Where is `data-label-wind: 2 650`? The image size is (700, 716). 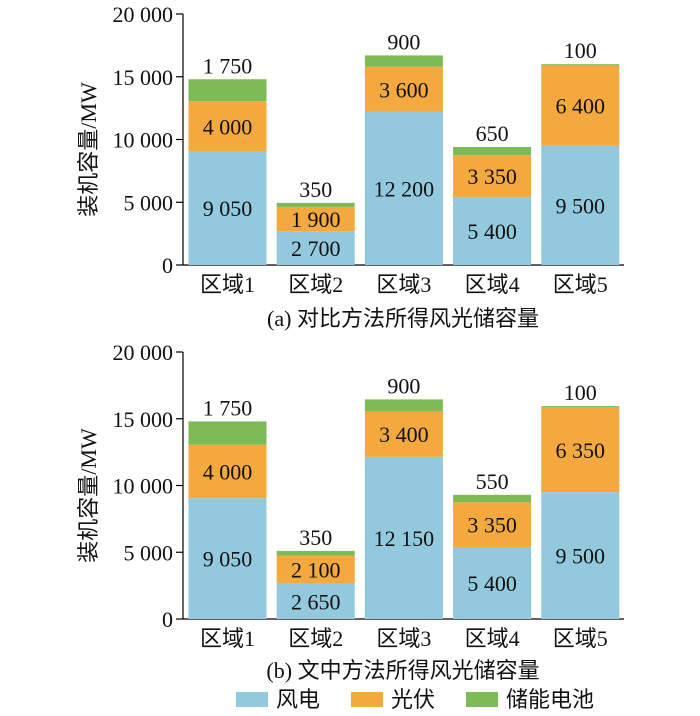 data-label-wind: 2 650 is located at coordinates (316, 601).